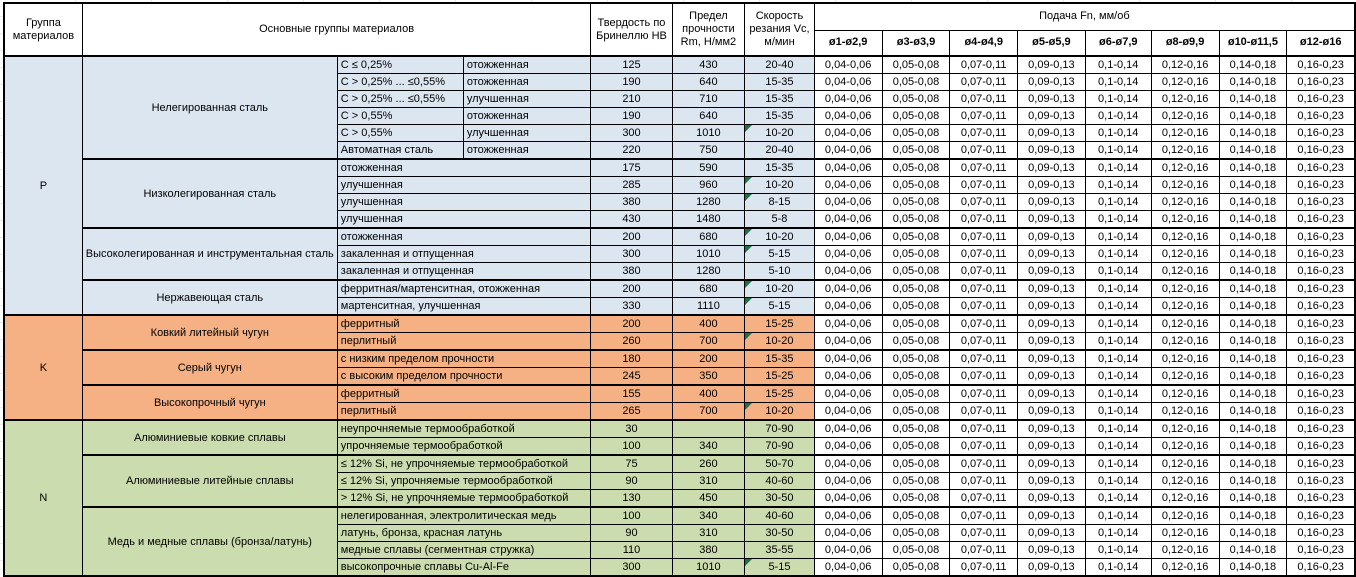  Describe the element at coordinates (1185, 43) in the screenshot. I see `header-feed-d6: ø8-ø9,9` at that location.